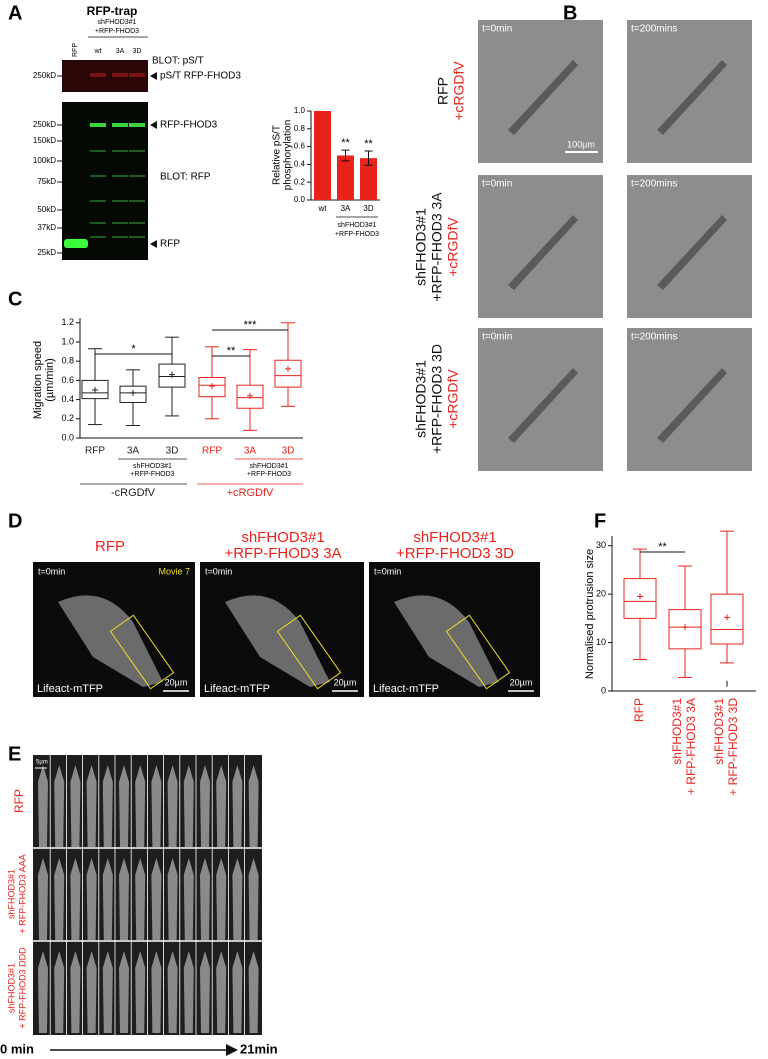 The width and height of the screenshot is (768, 1059). Describe the element at coordinates (455, 553) in the screenshot. I see `movie-title: +RFP-FHOD3 3D` at that location.